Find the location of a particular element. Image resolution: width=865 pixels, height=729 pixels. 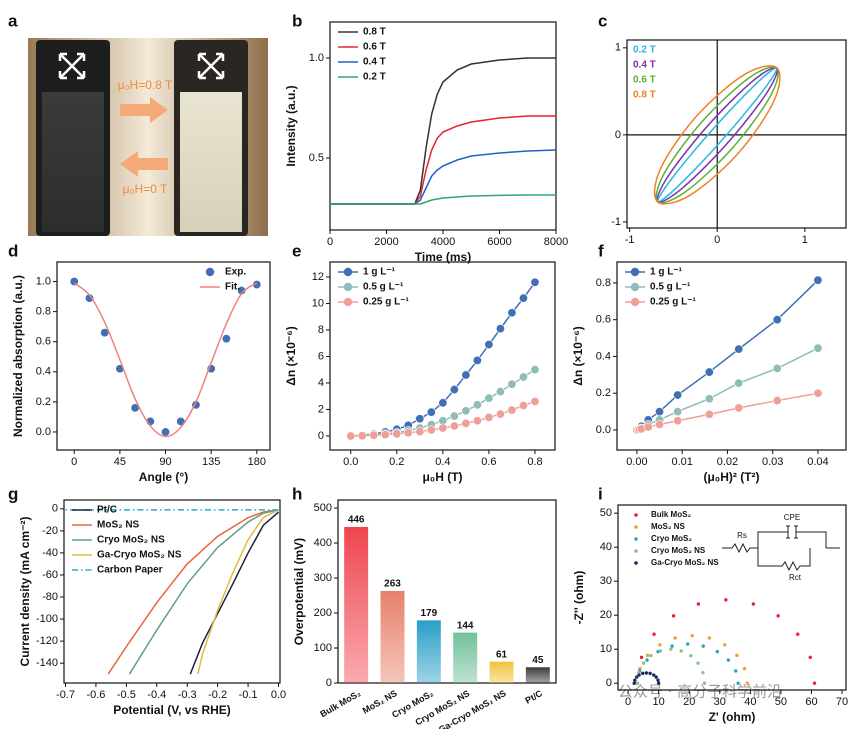

y-axis-label: -Z'' (ohm) is located at coordinates (579, 598).